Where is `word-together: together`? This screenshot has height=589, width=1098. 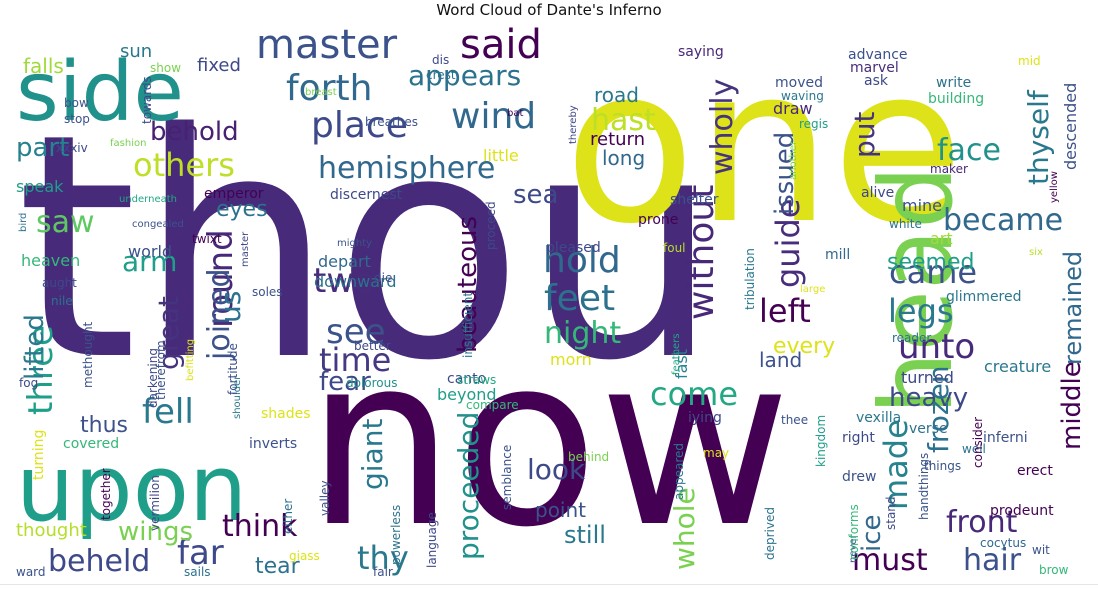
word-together: together is located at coordinates (106, 494).